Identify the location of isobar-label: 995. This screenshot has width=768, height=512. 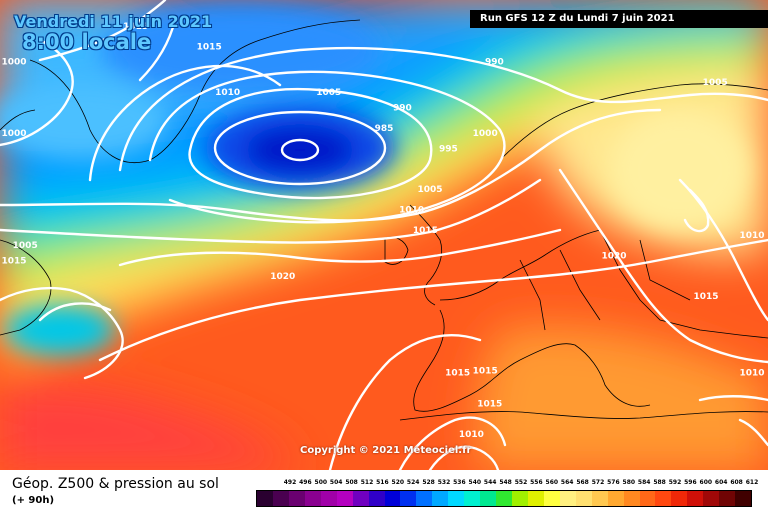
(448, 149).